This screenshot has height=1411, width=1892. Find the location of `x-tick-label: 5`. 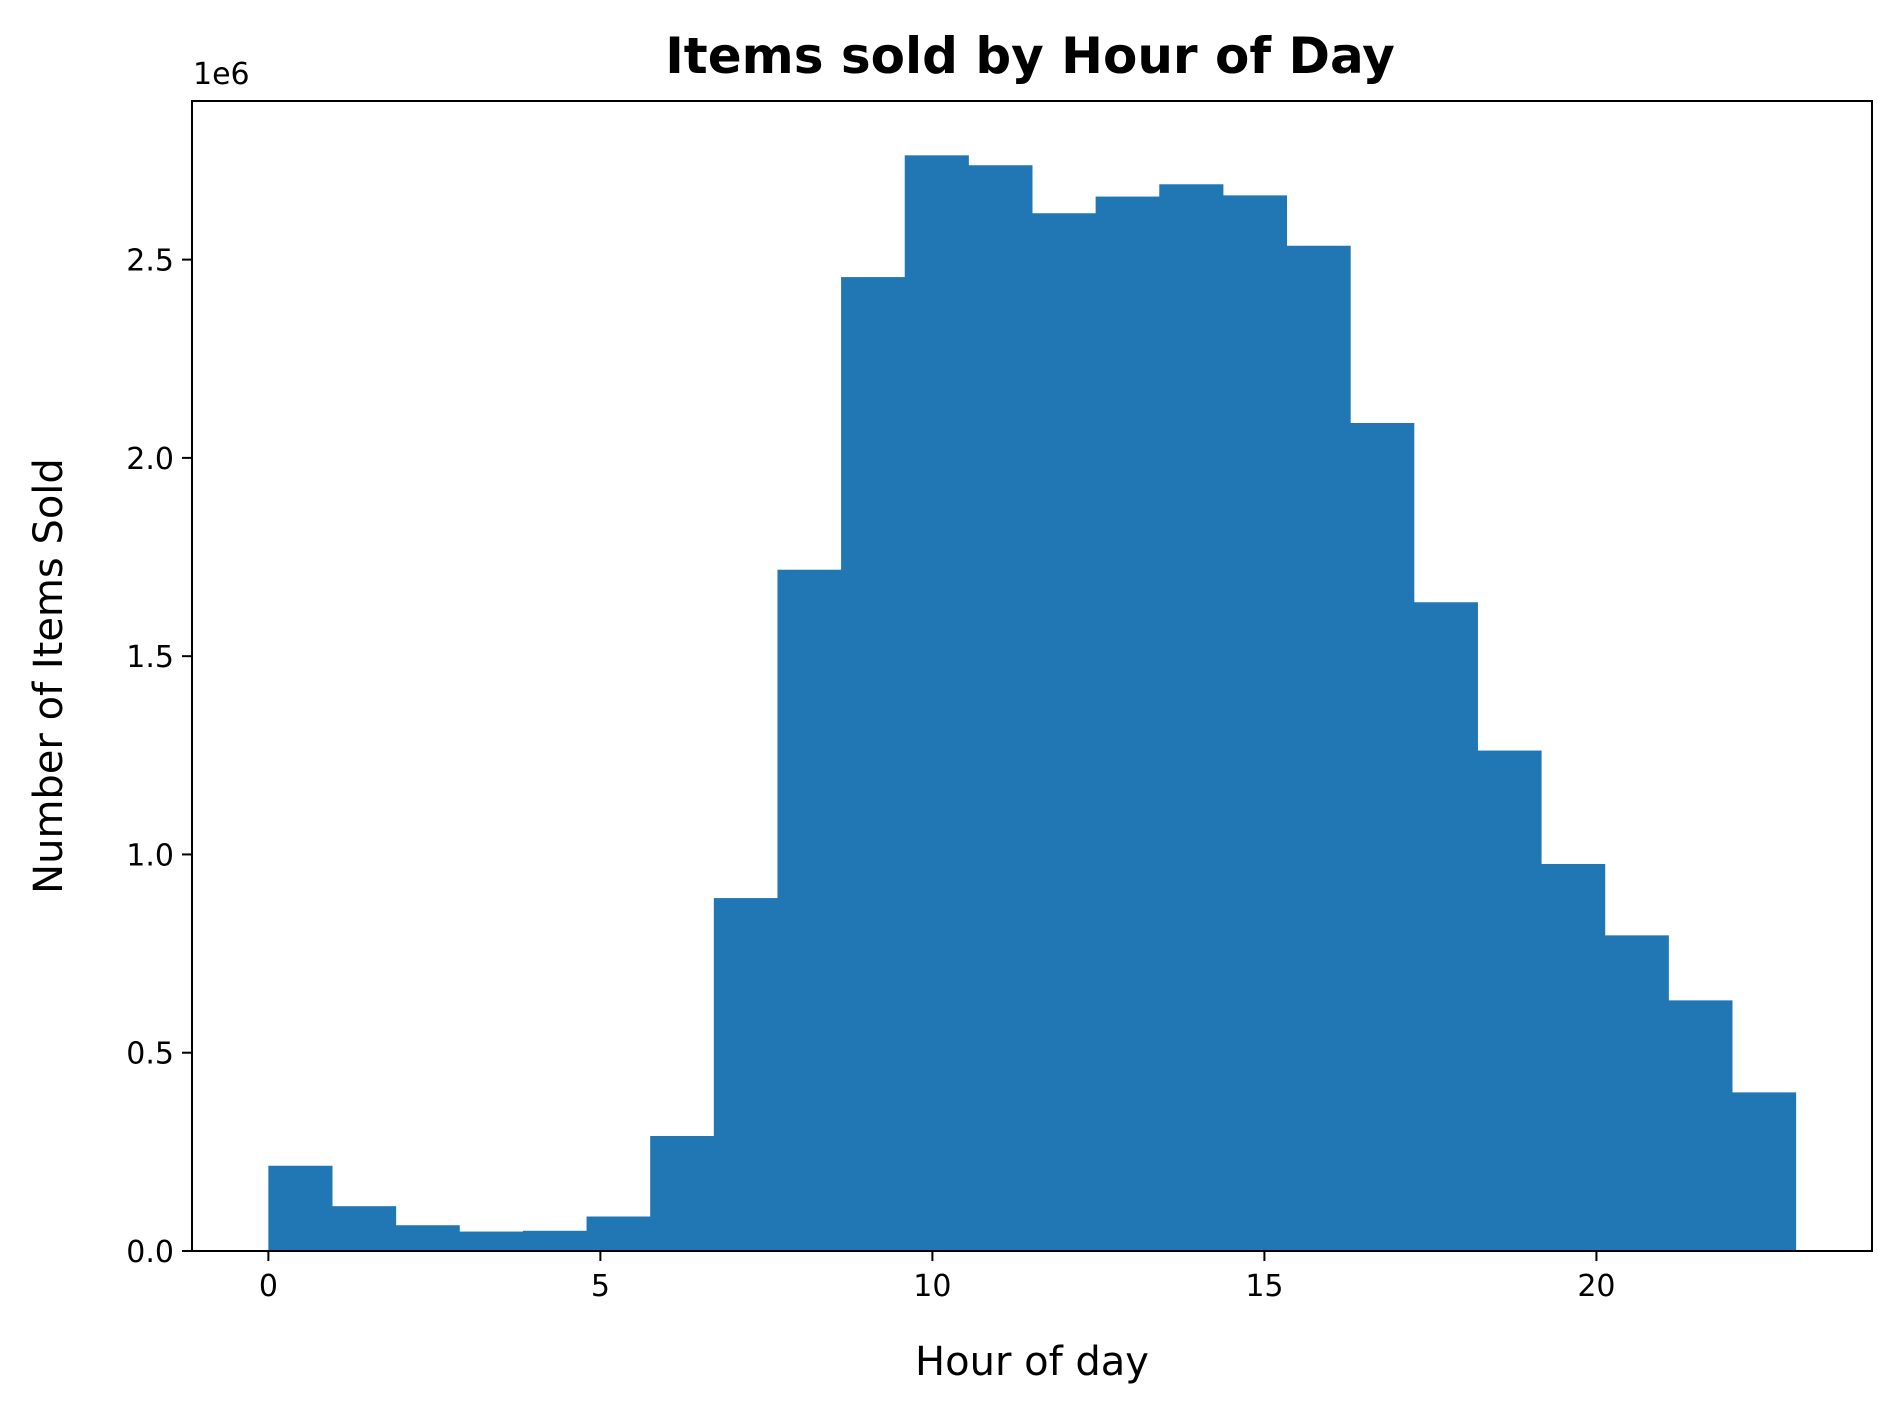

x-tick-label: 5 is located at coordinates (600, 1286).